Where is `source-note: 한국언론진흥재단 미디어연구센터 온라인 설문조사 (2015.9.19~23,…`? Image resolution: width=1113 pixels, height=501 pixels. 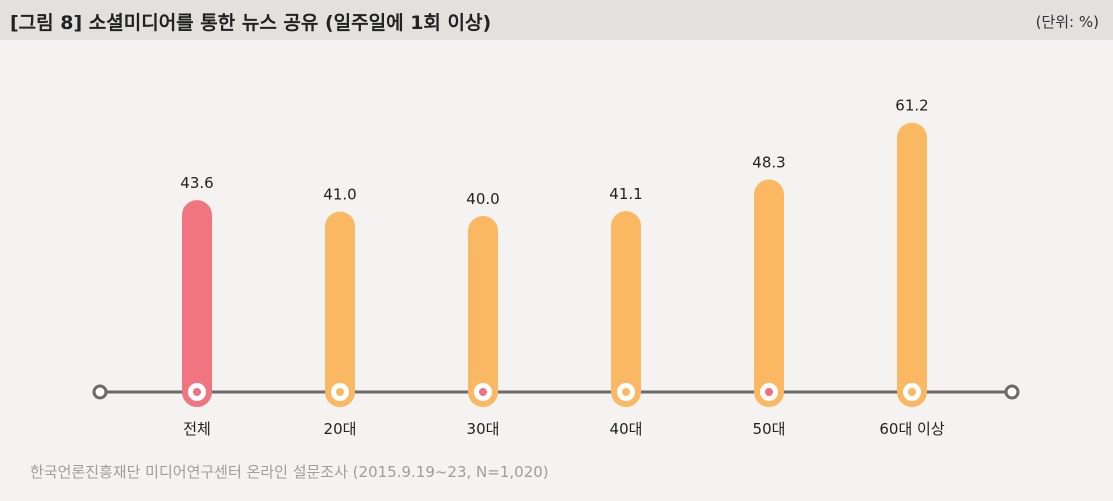
source-note: 한국언론진흥재단 미디어연구센터 온라인 설문조사 (2015.9.19~23,… is located at coordinates (289, 472).